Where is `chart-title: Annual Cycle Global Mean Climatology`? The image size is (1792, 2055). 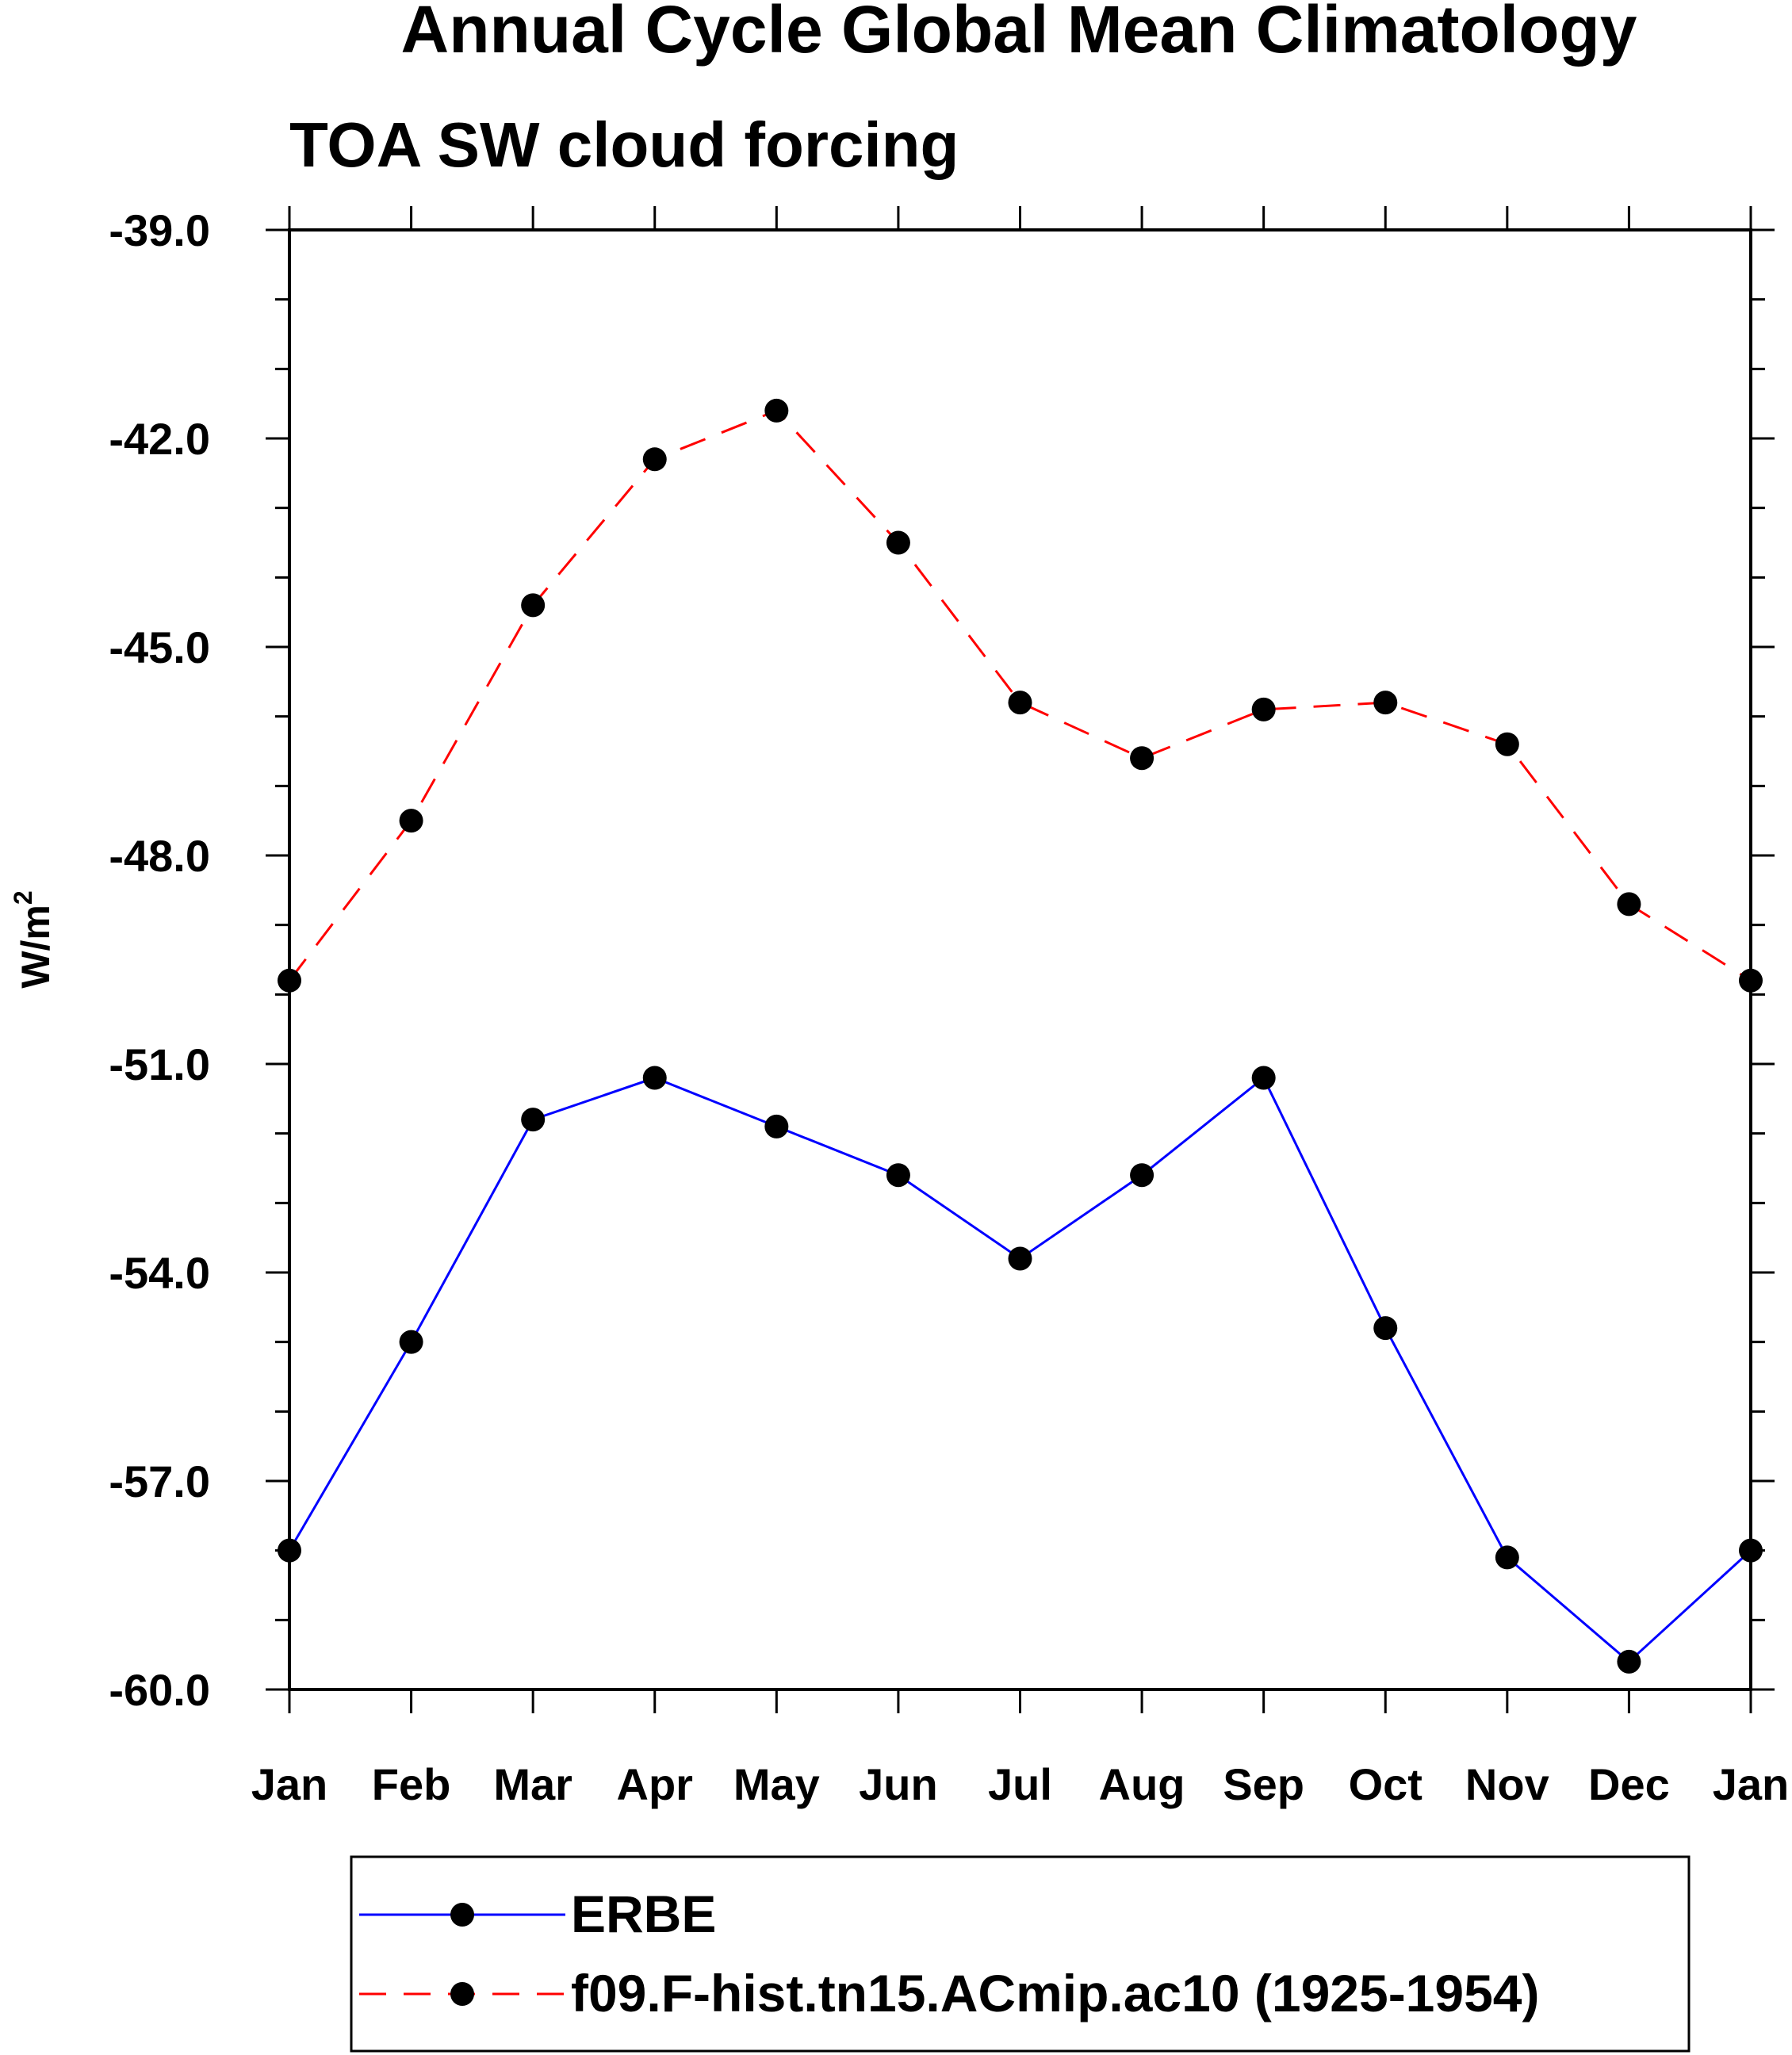 chart-title: Annual Cycle Global Mean Climatology is located at coordinates (1019, 33).